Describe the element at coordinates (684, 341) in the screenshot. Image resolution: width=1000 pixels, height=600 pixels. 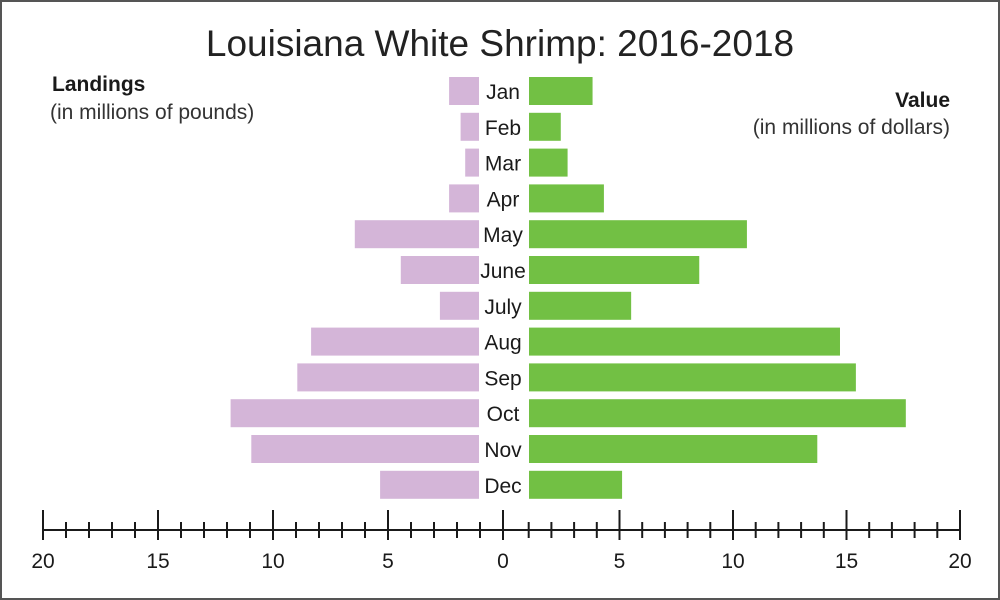
I see `value-bar-aug` at that location.